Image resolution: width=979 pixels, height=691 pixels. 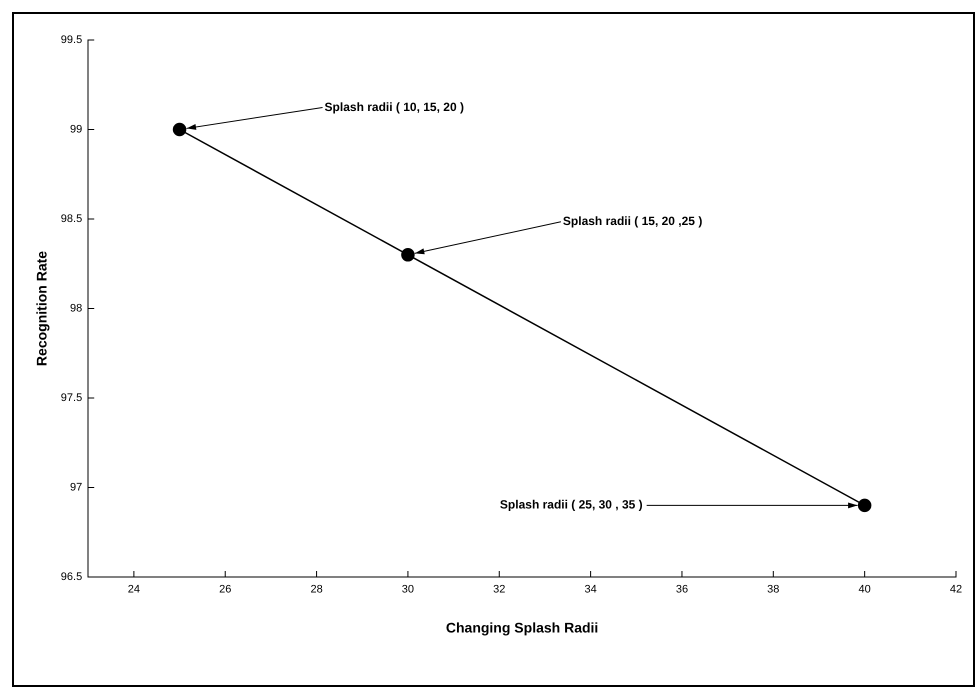 I want to click on y-tick-label: 97.5, so click(x=71, y=398).